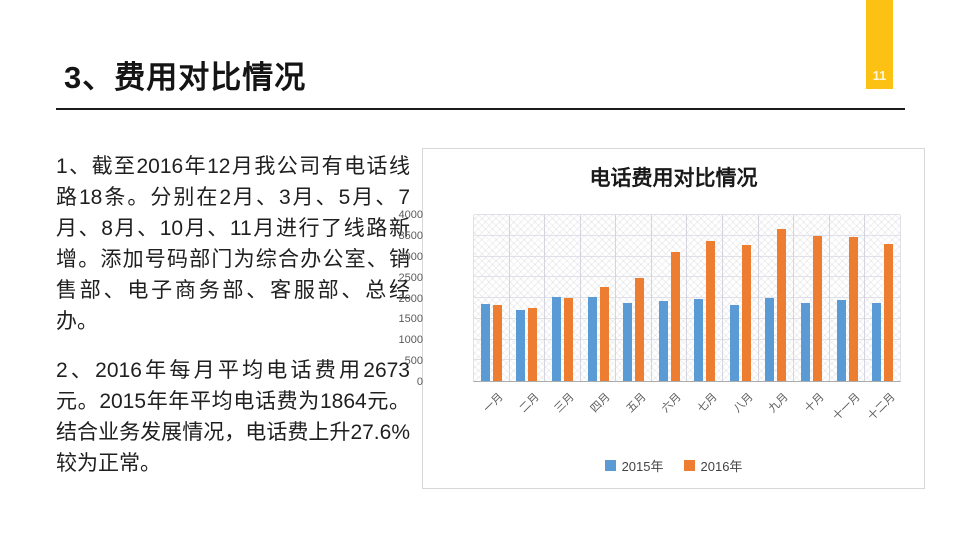  What do you see at coordinates (779, 403) in the screenshot?
I see `x-tick-label: 九月` at bounding box center [779, 403].